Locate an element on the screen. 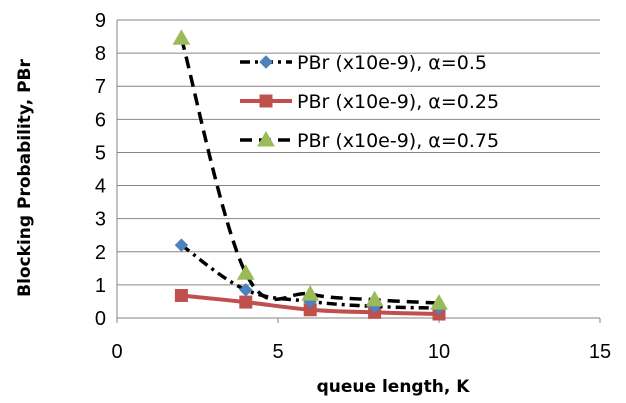 The height and width of the screenshot is (403, 626). x-tick-label: 10 is located at coordinates (439, 352).